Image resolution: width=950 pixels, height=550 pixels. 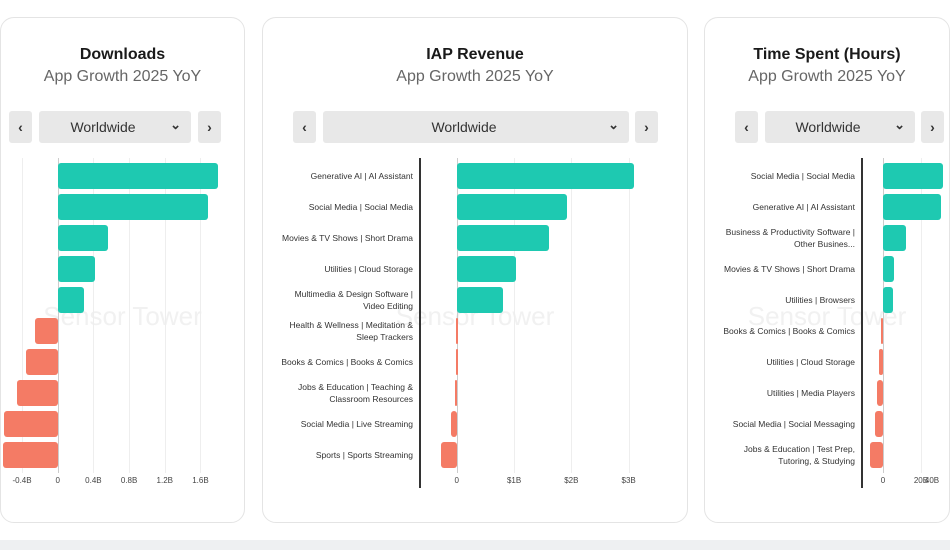 What do you see at coordinates (921, 480) in the screenshot?
I see `x-tick-label: 20B` at bounding box center [921, 480].